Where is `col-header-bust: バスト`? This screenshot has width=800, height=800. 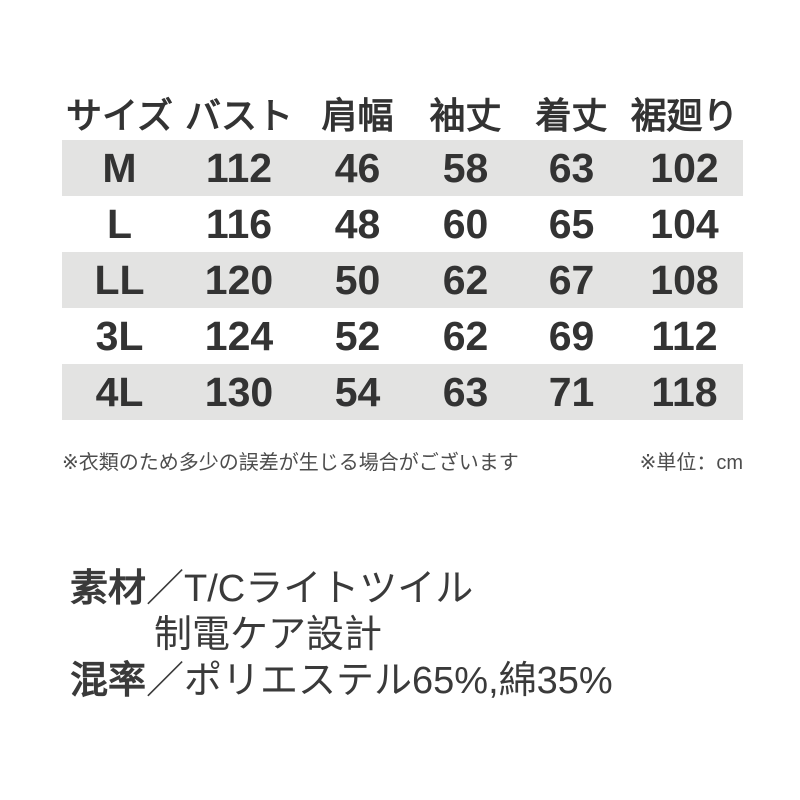
col-header-bust: バスト is located at coordinates (238, 115).